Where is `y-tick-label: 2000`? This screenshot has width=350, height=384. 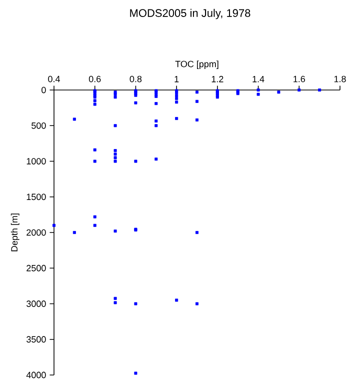 y-tick-label: 2000 is located at coordinates (36, 232).